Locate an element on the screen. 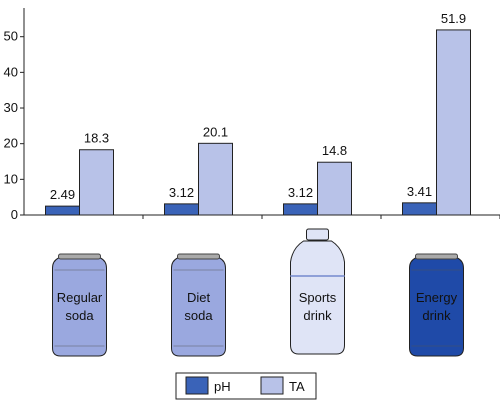  soda-can-icon: Regular soda is located at coordinates (79, 305).